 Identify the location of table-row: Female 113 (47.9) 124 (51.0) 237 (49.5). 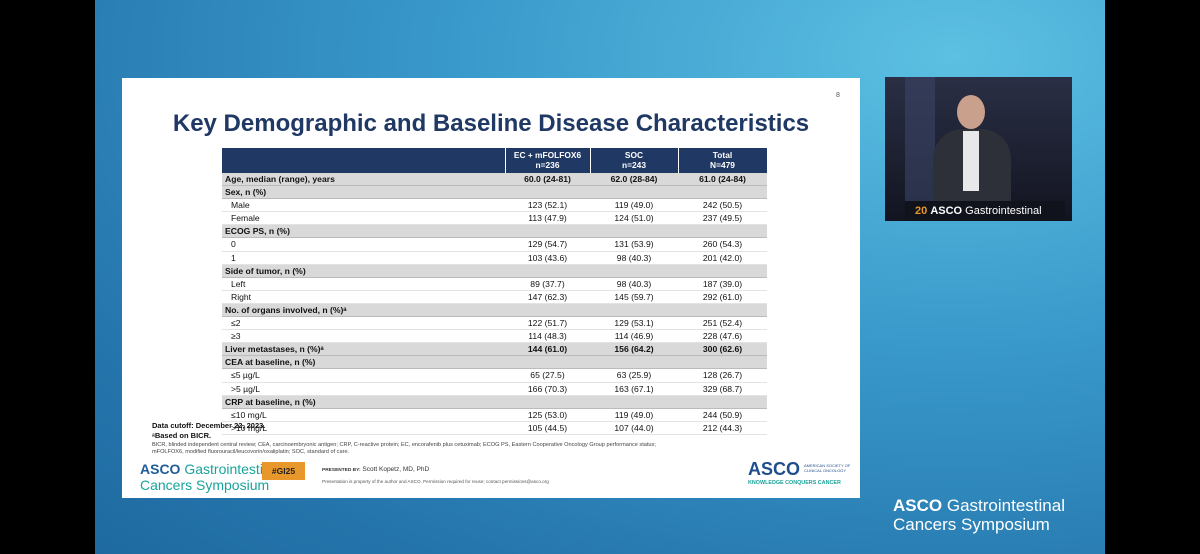
(494, 219).